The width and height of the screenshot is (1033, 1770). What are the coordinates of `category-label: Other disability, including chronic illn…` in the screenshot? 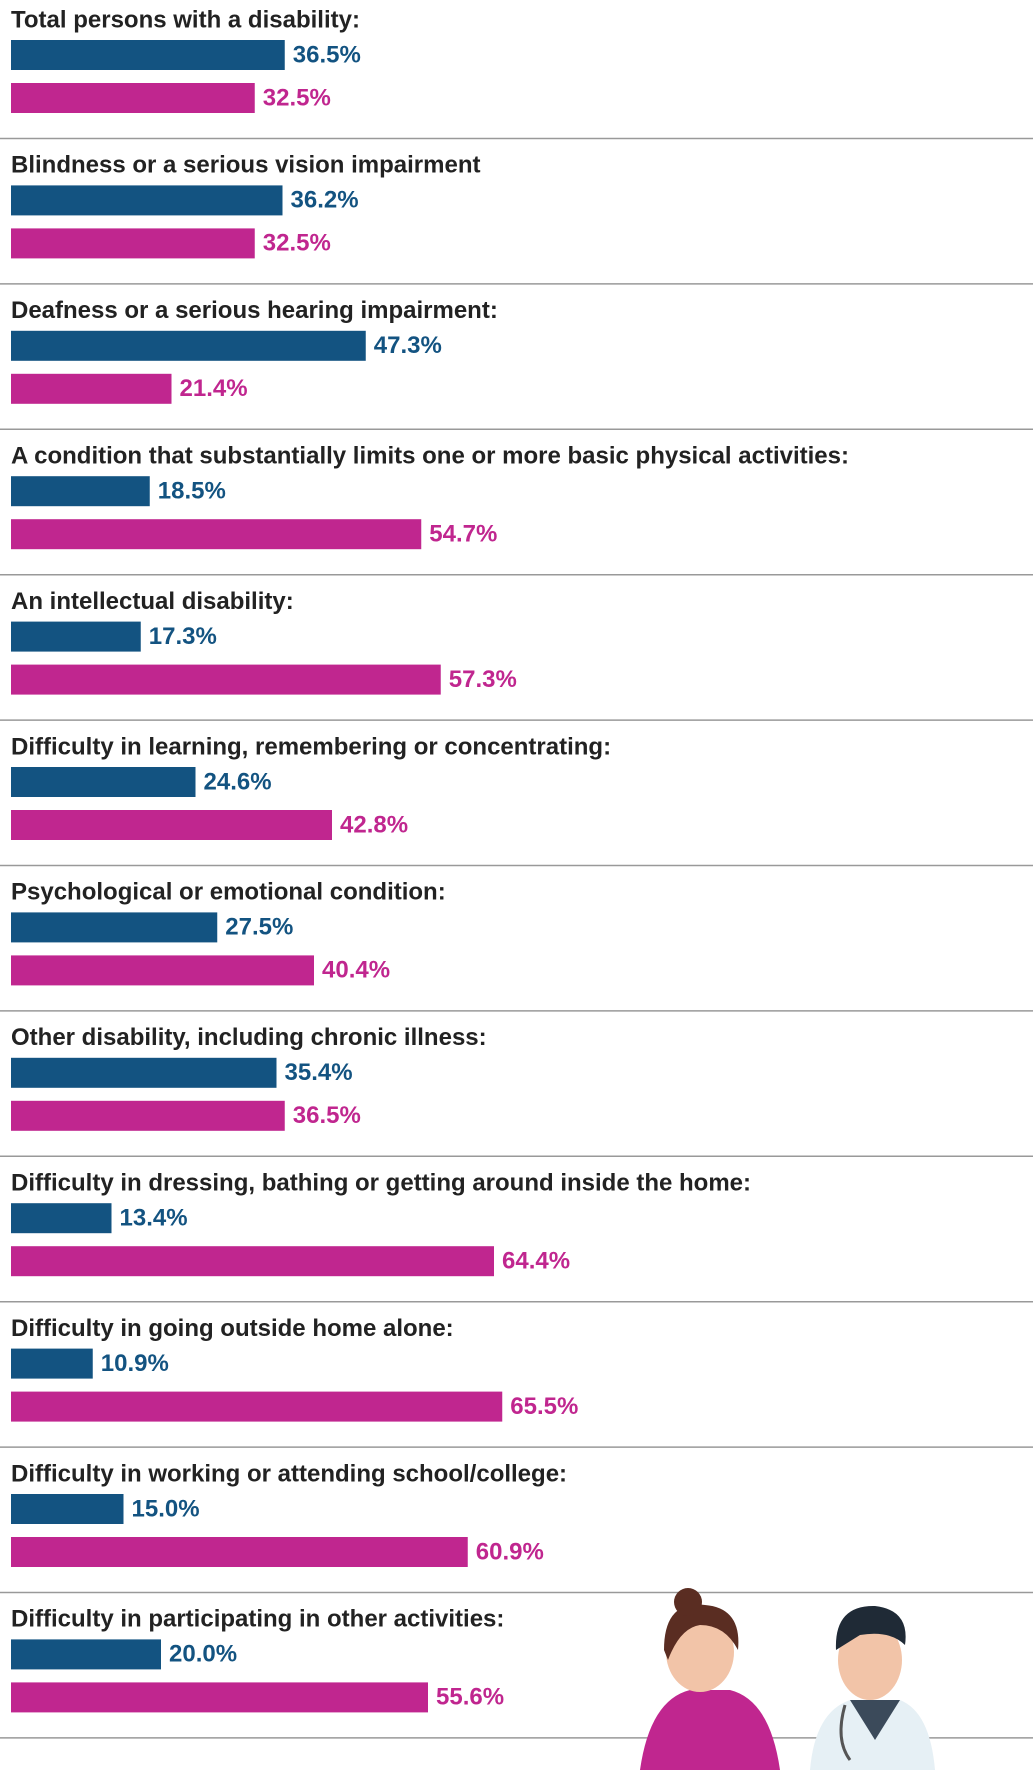 It's located at (249, 1037).